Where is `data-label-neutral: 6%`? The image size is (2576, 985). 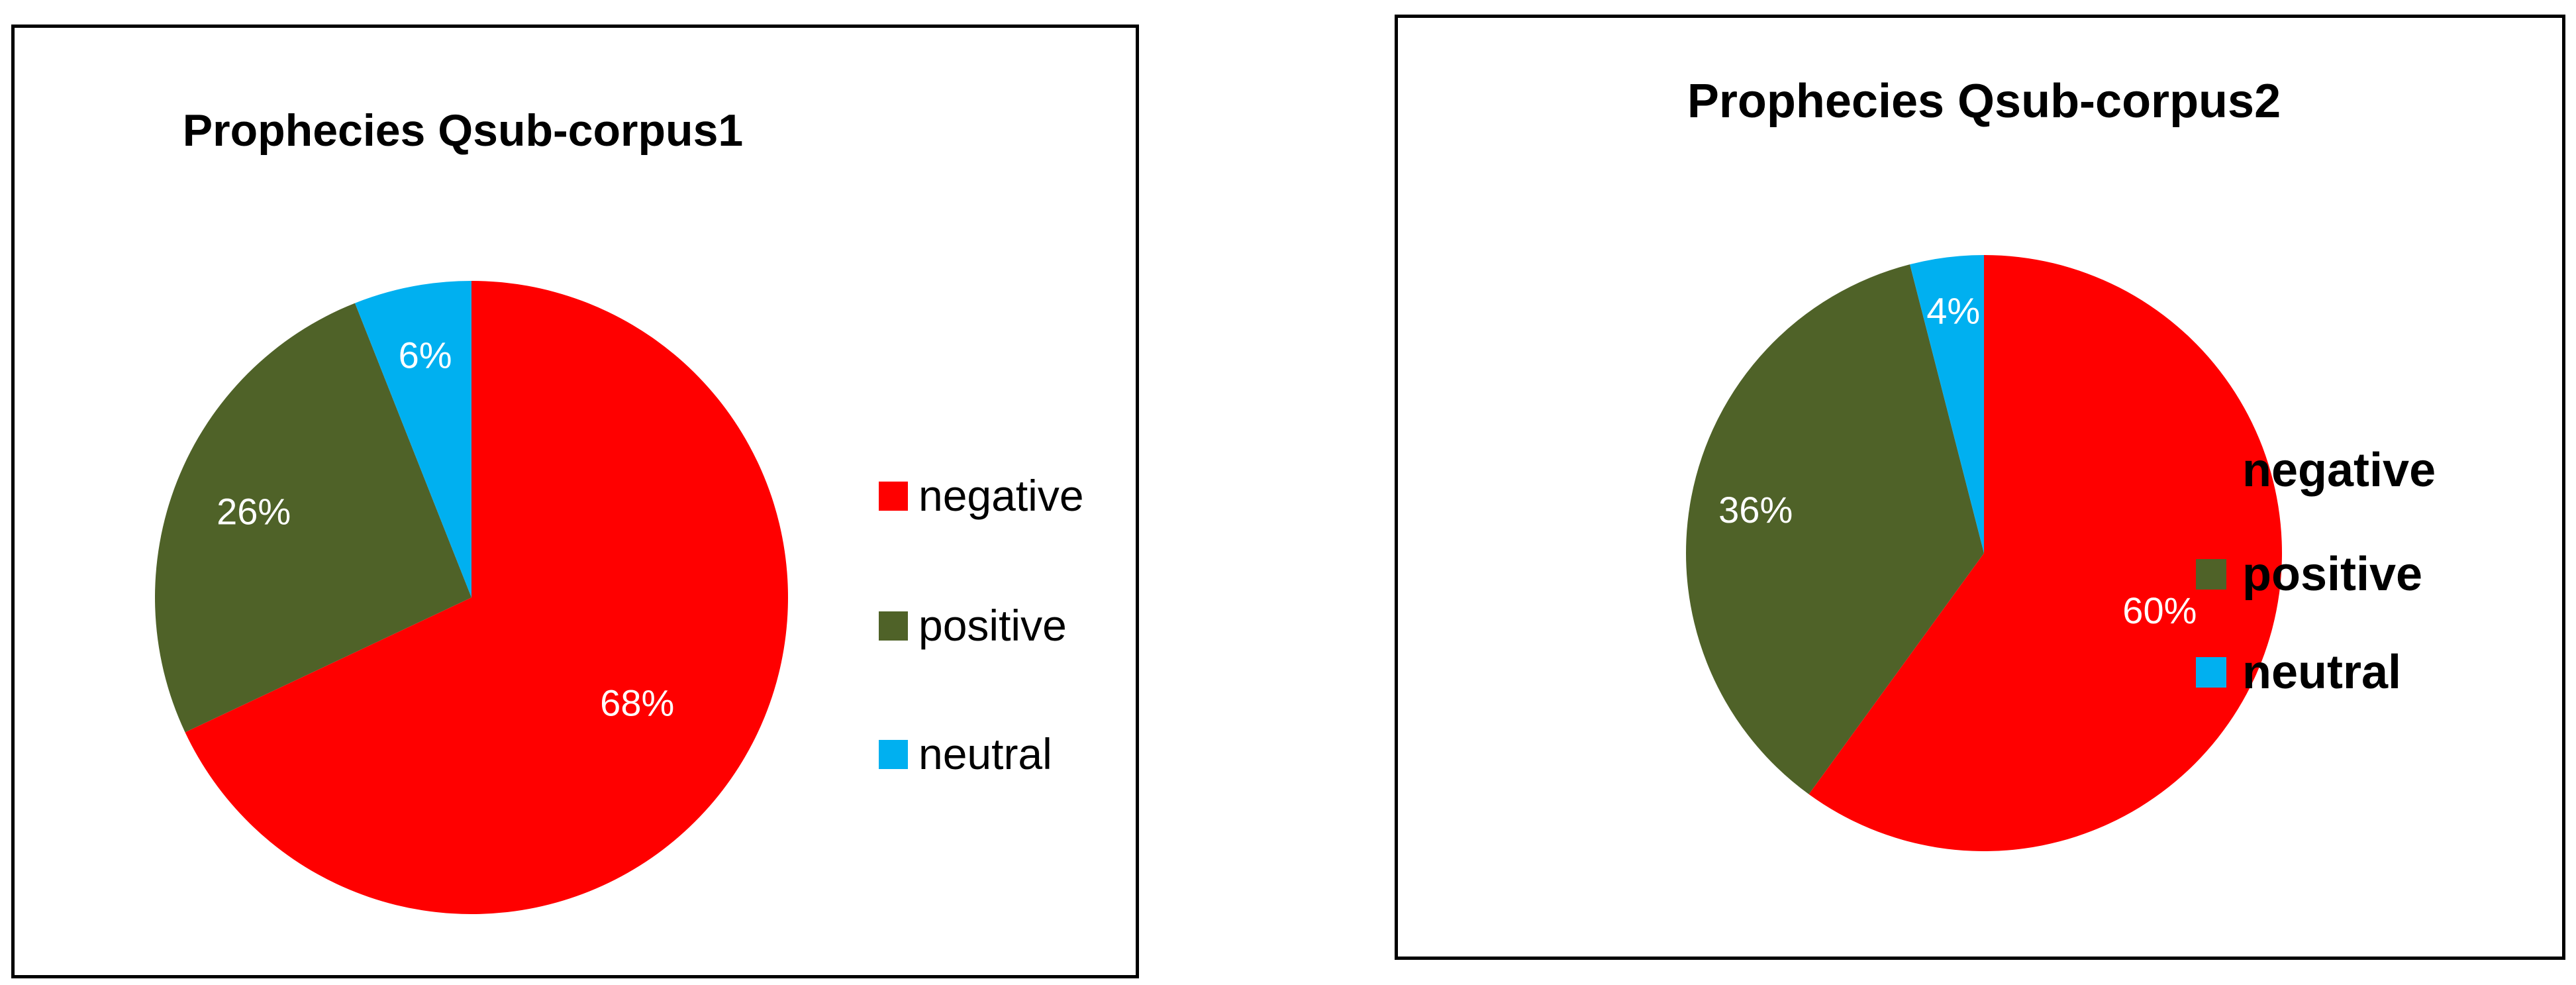
data-label-neutral: 6% is located at coordinates (425, 355).